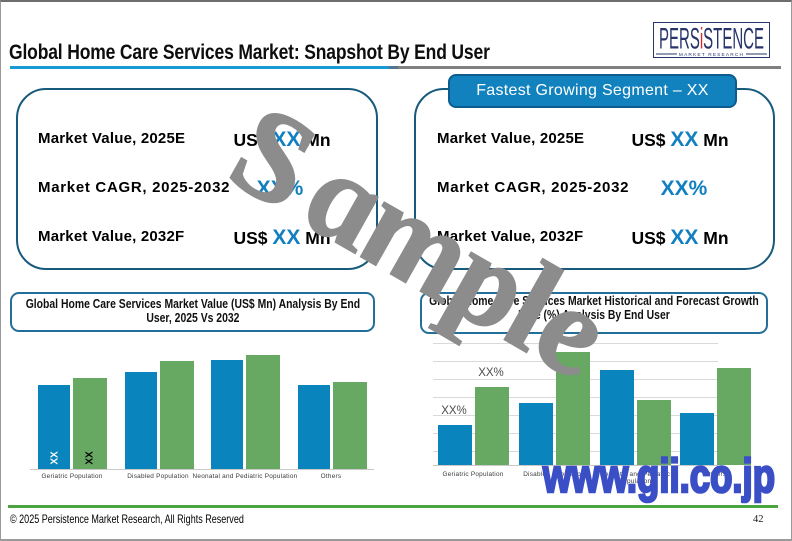 Image resolution: width=792 pixels, height=541 pixels. Describe the element at coordinates (658, 476) in the screenshot. I see `svg-text: www.gii.co.jp` at that location.